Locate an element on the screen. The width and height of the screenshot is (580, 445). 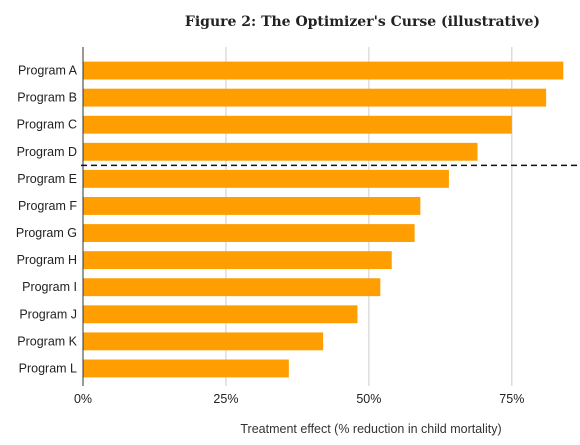
x-tick-label: 0% is located at coordinates (83, 399).